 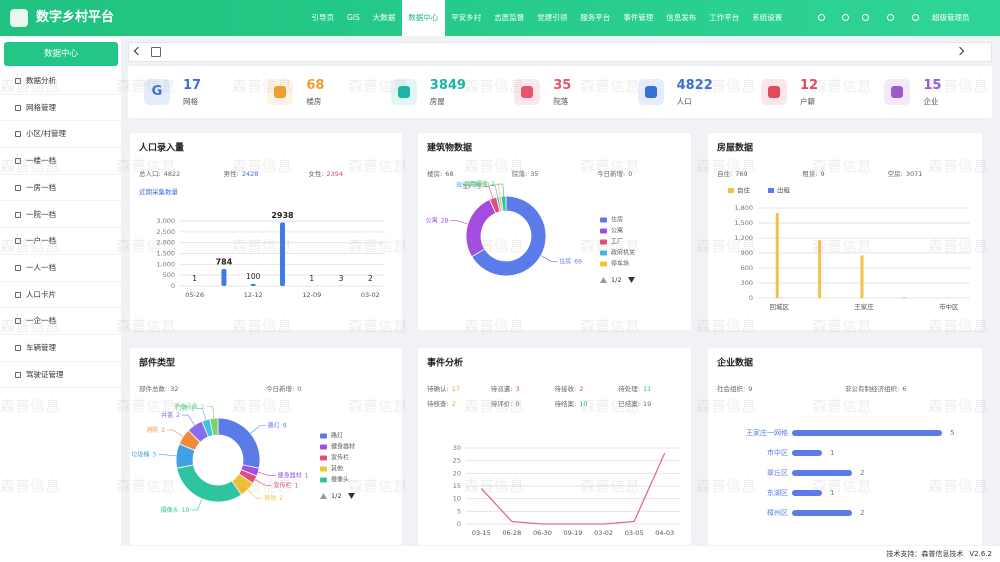 I want to click on stat-value: 0, so click(x=517, y=404).